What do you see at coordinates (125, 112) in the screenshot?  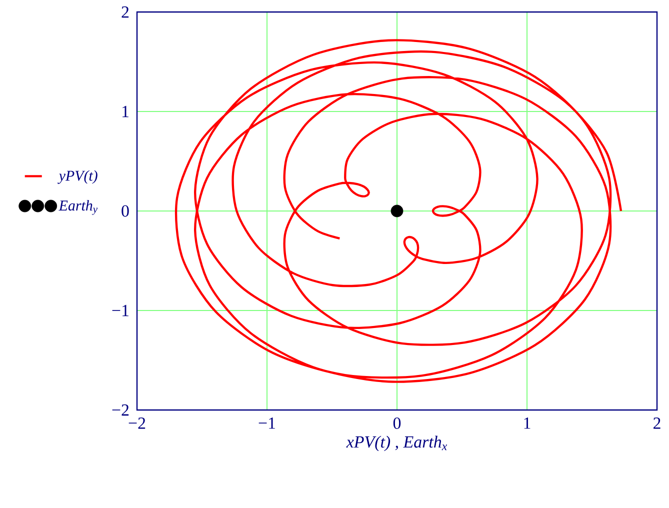 I see `y-tick-label: 1` at bounding box center [125, 112].